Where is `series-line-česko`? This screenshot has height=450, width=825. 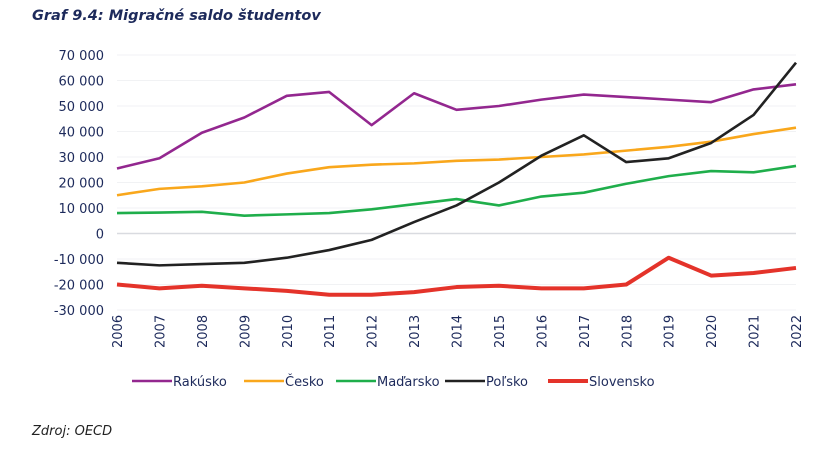
series-line-česko is located at coordinates (456, 161).